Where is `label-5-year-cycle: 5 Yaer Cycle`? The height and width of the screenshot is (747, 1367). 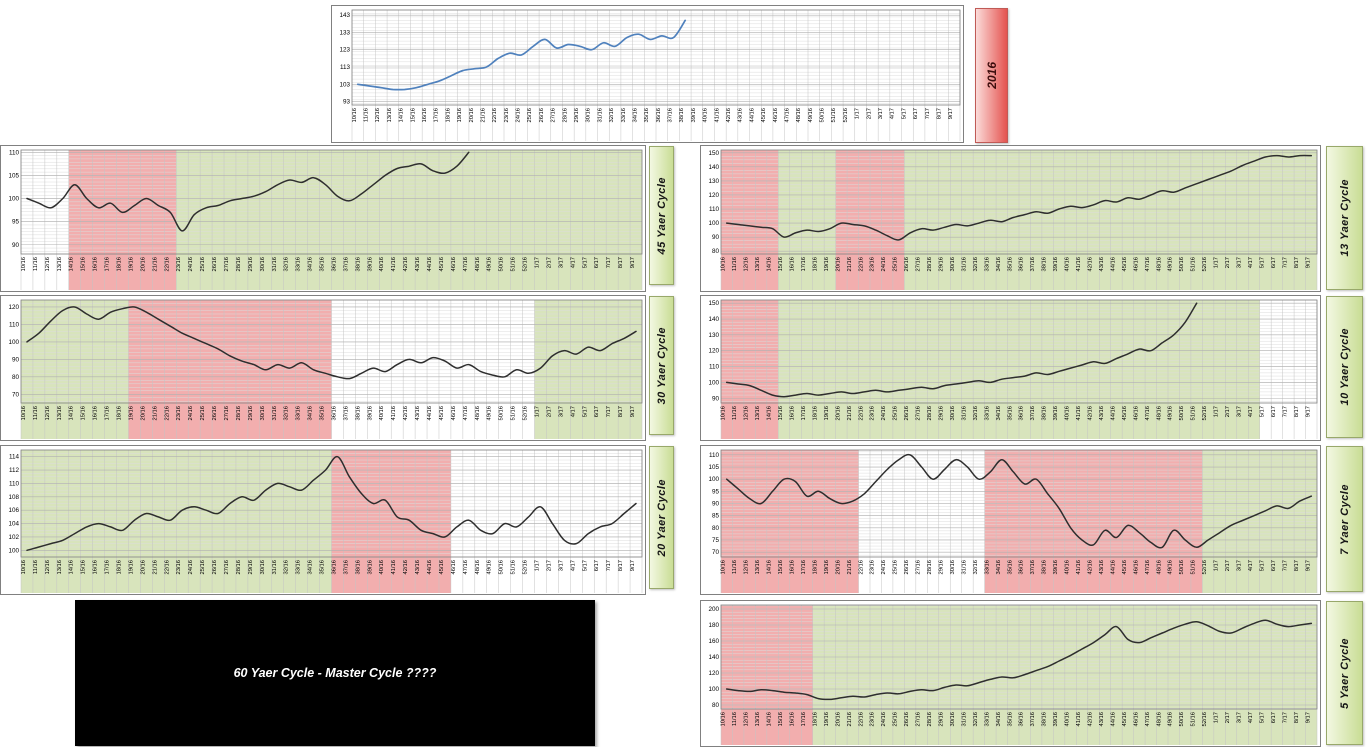
label-5-year-cycle: 5 Yaer Cycle is located at coordinates (1344, 673).